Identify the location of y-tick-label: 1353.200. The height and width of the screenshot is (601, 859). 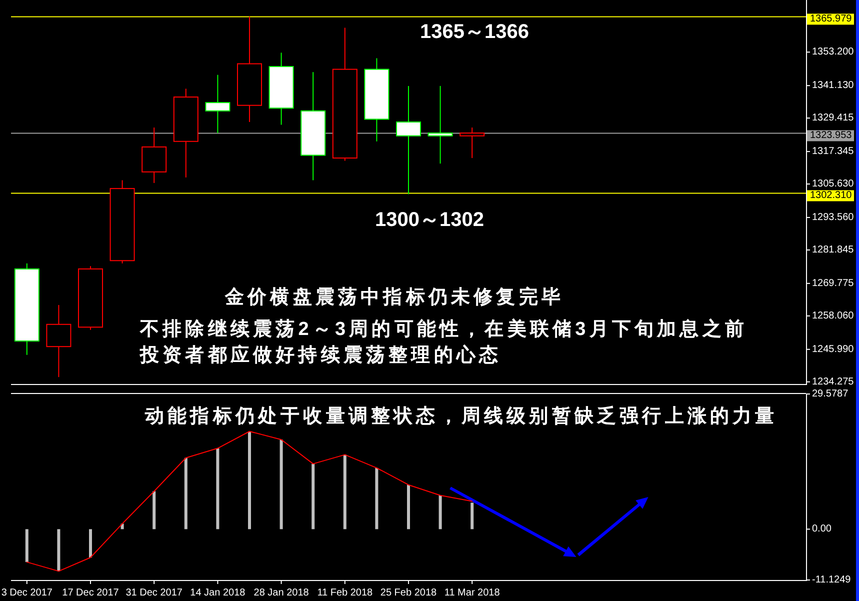
(833, 52).